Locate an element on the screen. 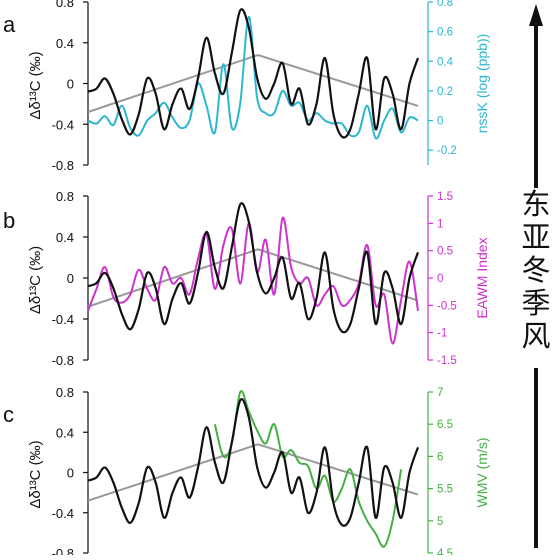 The image size is (555, 560). right-tick-label: 5 is located at coordinates (440, 522).